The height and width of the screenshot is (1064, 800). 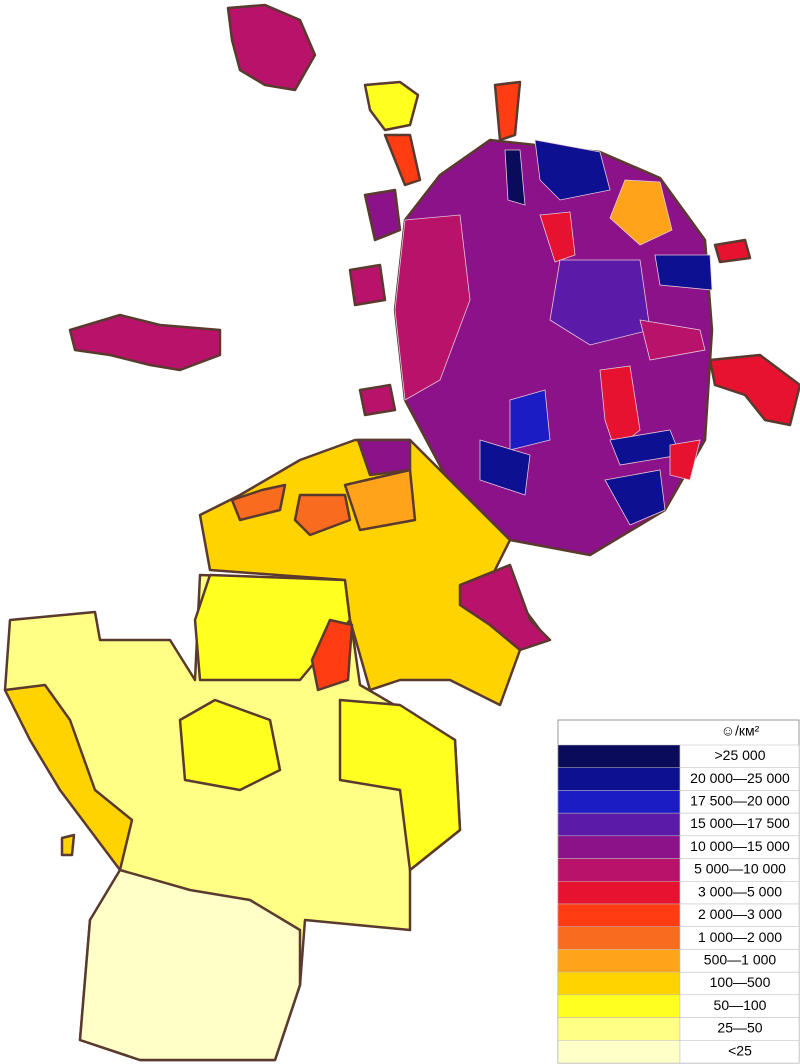 I want to click on legend-label: 10 000—15 000, so click(x=740, y=846).